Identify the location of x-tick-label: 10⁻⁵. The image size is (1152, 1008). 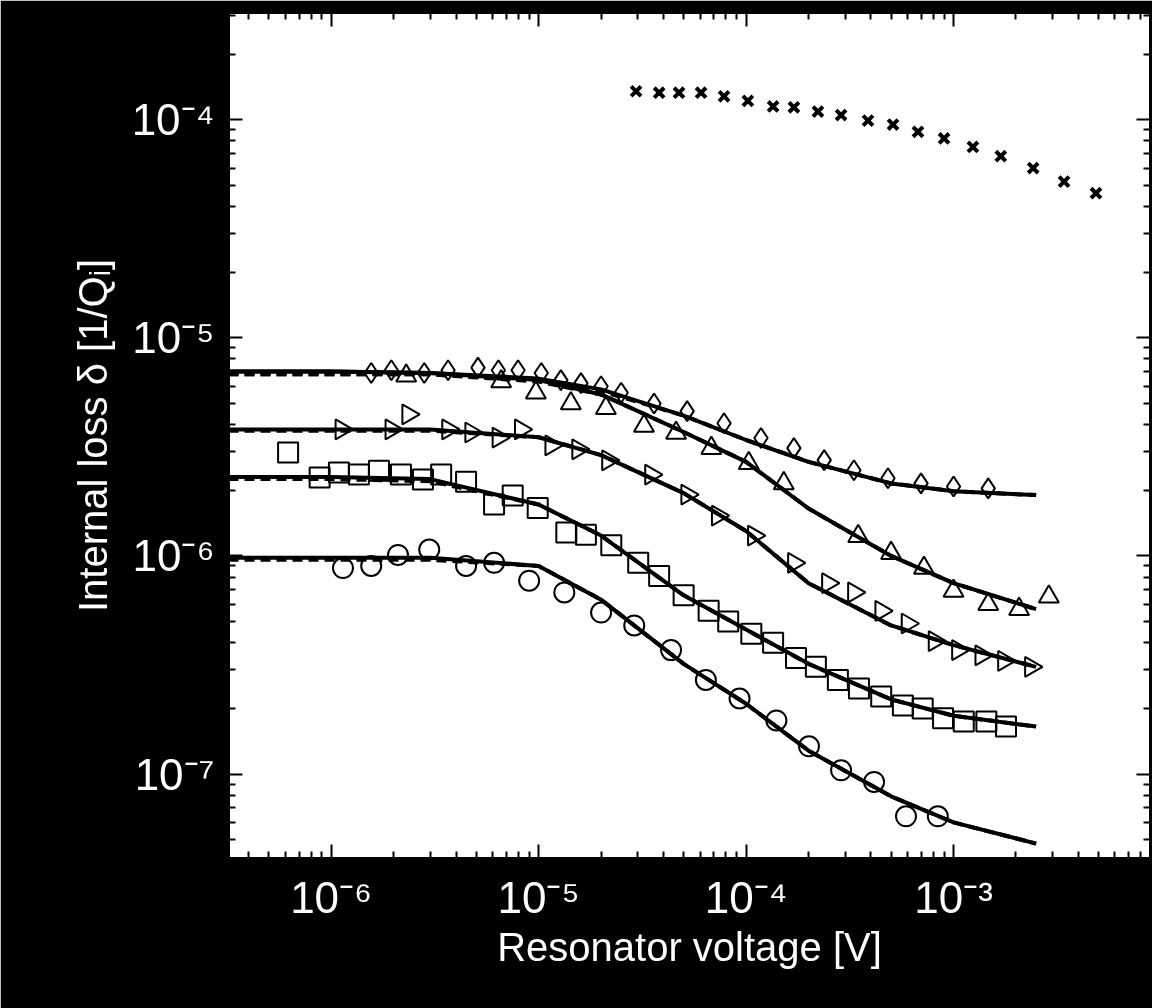
(538, 897).